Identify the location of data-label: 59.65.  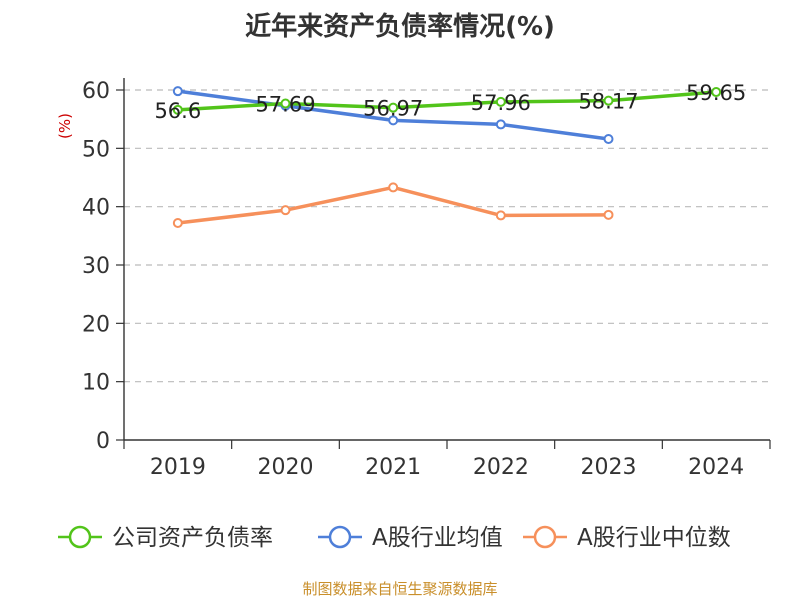
(716, 93).